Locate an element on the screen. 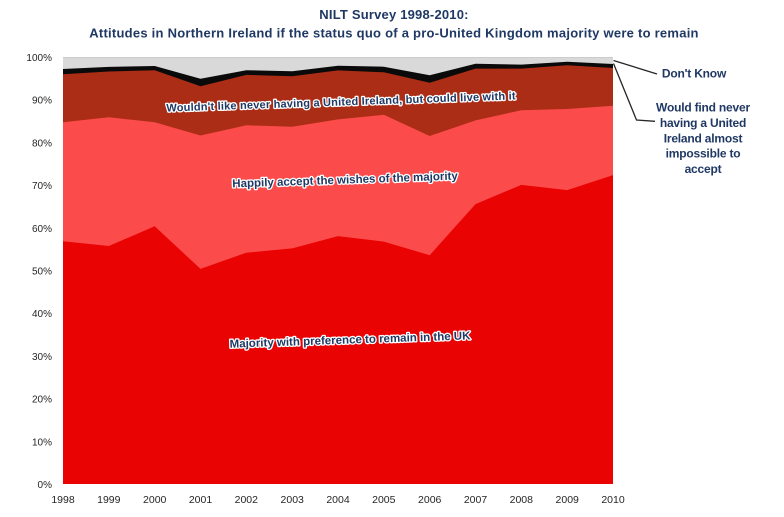  svg-text: 50% is located at coordinates (42, 272).